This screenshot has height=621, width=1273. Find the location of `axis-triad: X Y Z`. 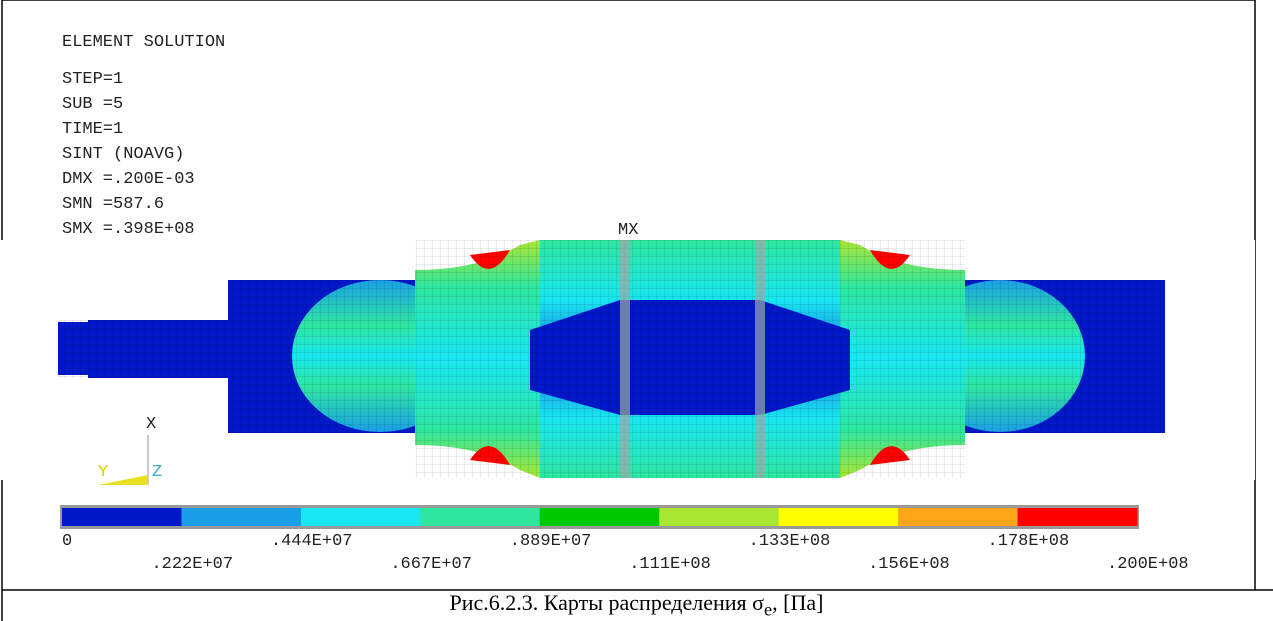

axis-triad: X Y Z is located at coordinates (130, 450).